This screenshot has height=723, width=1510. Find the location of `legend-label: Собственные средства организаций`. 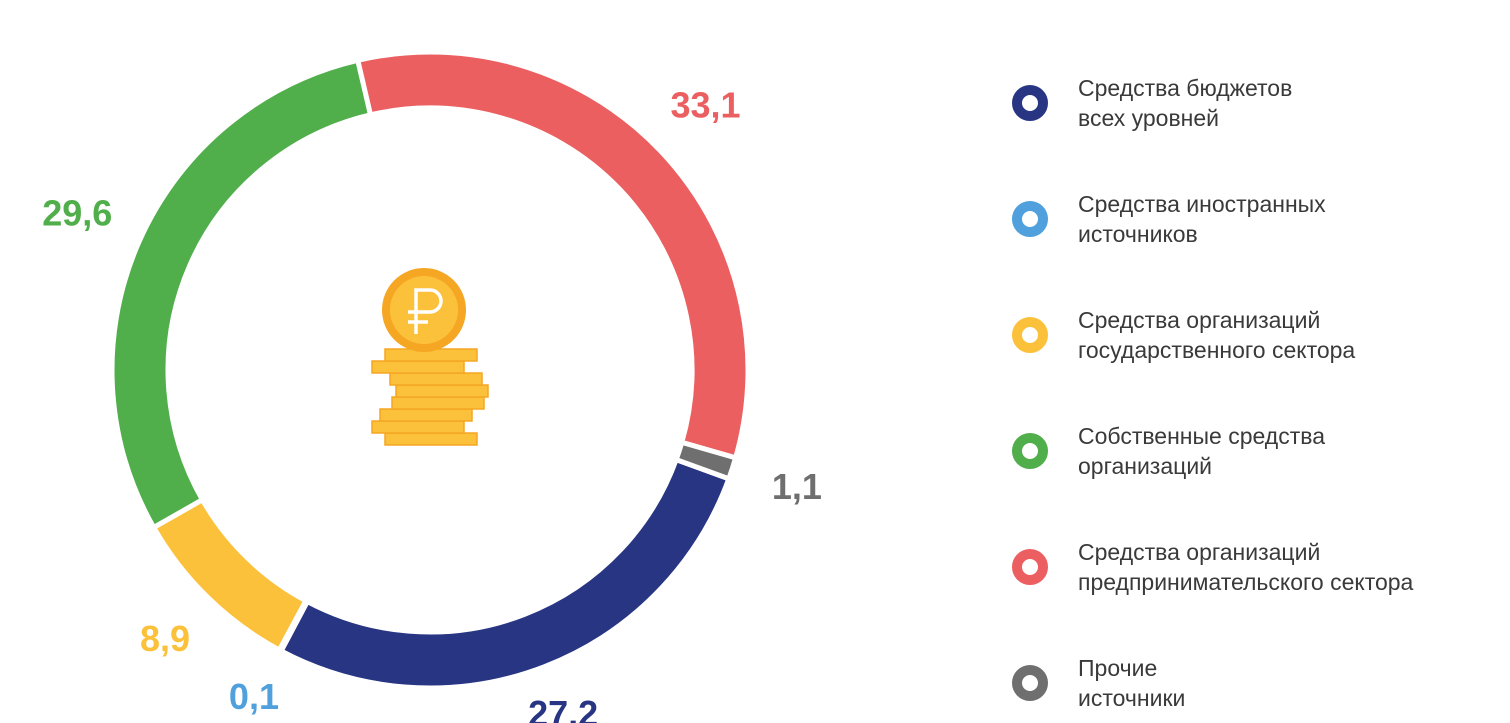

legend-label: Собственные средства организаций is located at coordinates (1202, 451).